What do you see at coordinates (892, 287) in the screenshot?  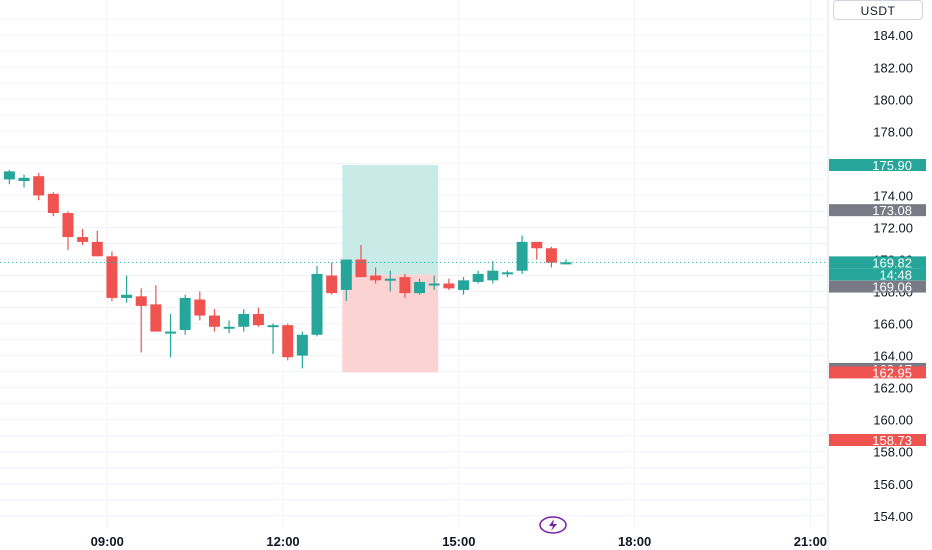 I see `price-badge-label: 169.06` at bounding box center [892, 287].